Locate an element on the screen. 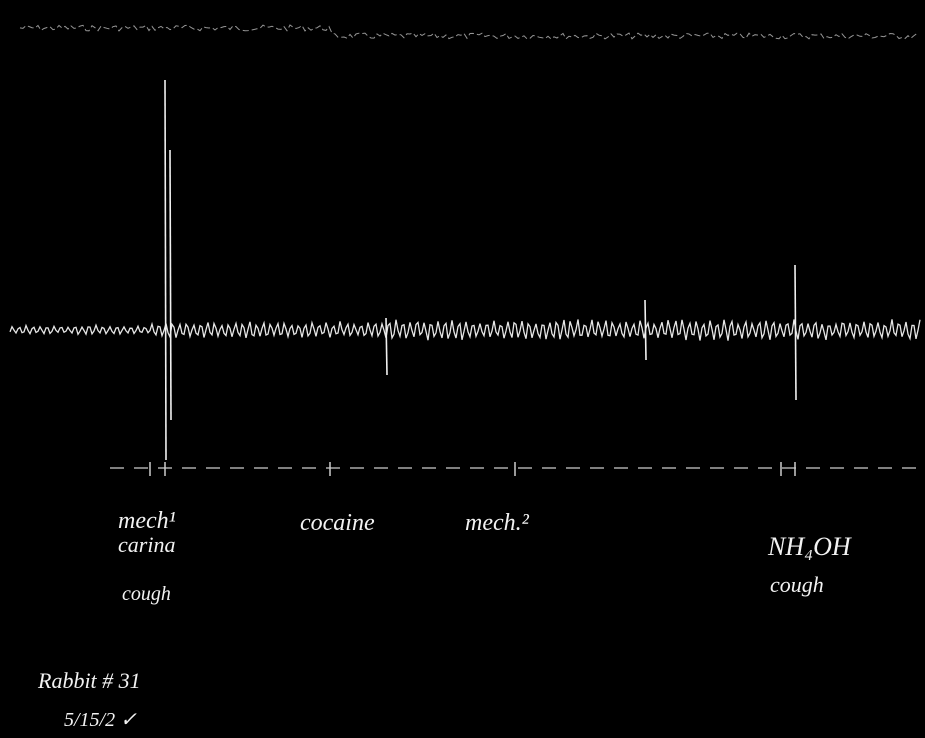 Image resolution: width=925 pixels, height=738 pixels. annotation: cocaine is located at coordinates (337, 523).